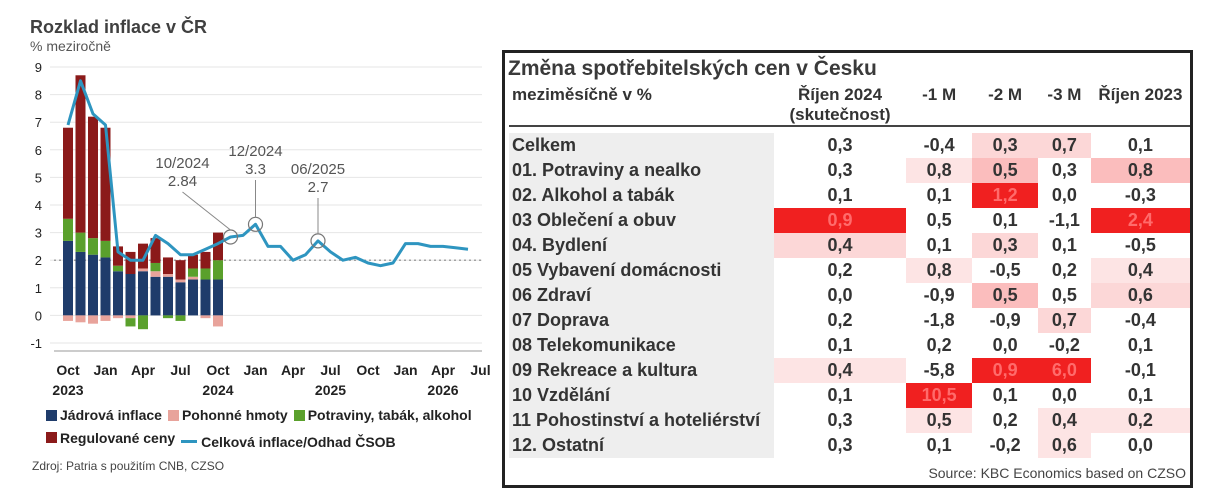  I want to click on row-value: -0,2, so click(1064, 345).